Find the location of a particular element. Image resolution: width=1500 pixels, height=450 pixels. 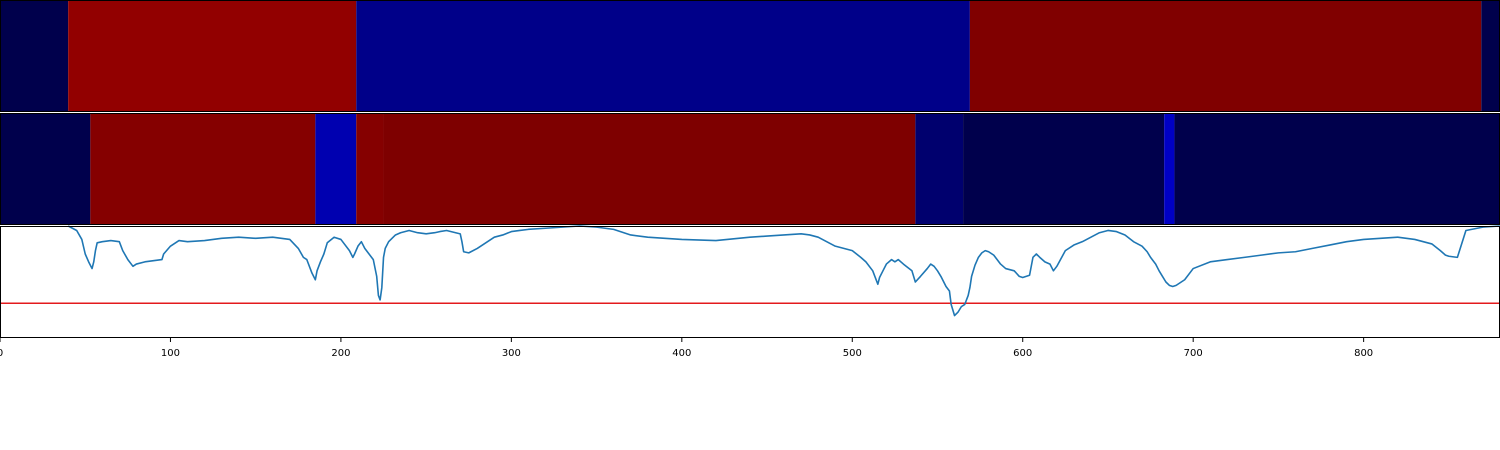

x-axis: 0 100 200 300 400 500 600 700 800 is located at coordinates (686, 348).